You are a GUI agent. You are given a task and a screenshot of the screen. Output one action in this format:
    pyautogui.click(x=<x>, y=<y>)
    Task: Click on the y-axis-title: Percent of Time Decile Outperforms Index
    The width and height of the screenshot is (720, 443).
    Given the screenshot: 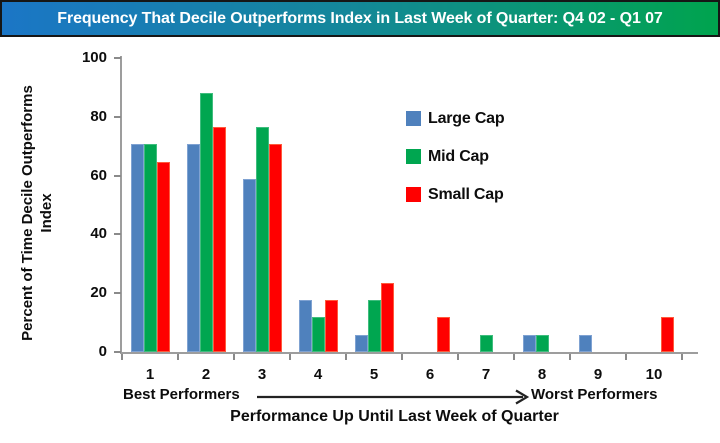 What is the action you would take?
    pyautogui.click(x=38, y=213)
    